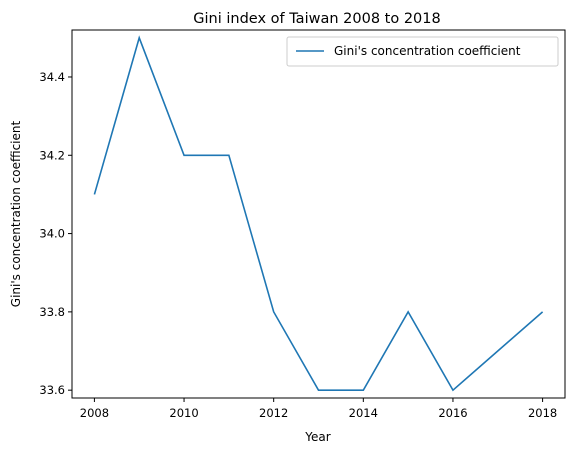 Image resolution: width=576 pixels, height=455 pixels. I want to click on y-tick-label: 33.8, so click(52, 312).